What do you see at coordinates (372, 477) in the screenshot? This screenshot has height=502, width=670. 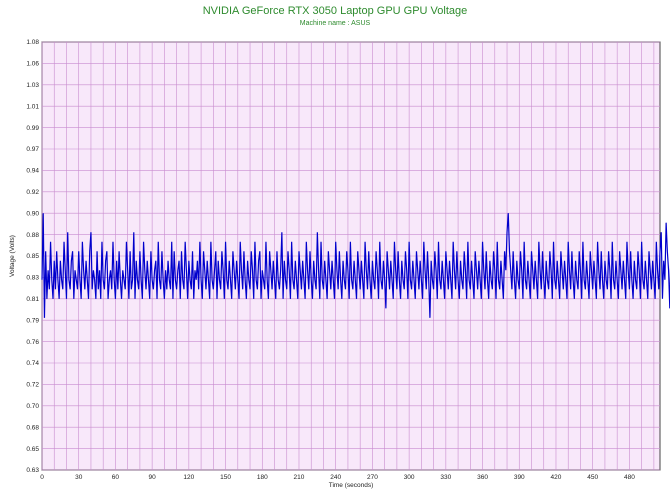 I see `x-tick-label: 270` at bounding box center [372, 477].